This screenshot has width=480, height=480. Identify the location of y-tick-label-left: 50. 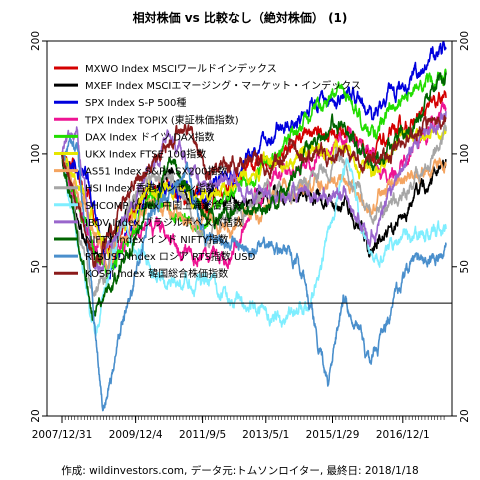
(36, 266).